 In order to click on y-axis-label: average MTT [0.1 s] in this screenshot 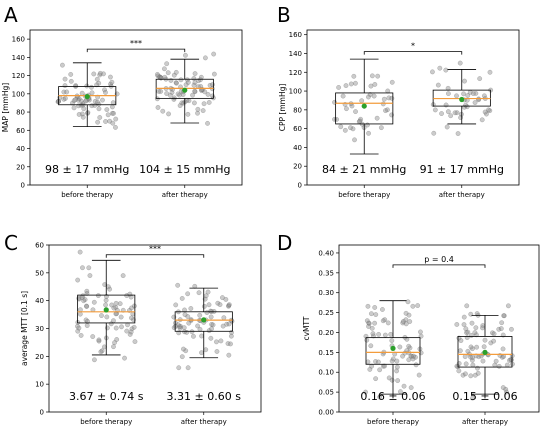, I will do `click(24, 328)`.